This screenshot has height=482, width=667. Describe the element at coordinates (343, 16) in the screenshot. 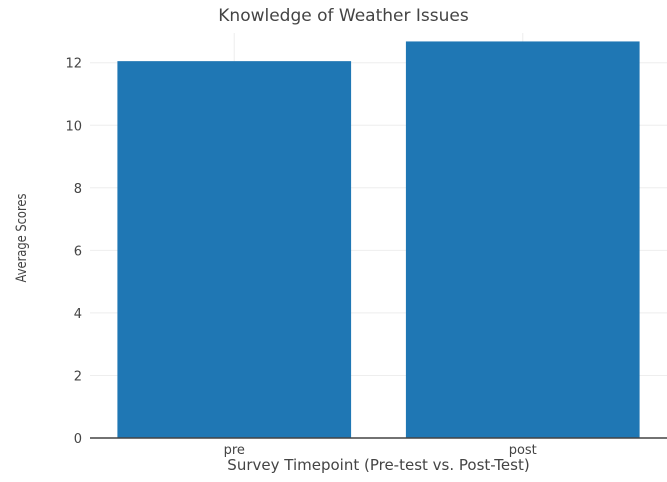

I see `chart-title: Knowledge of Weather Issues` at that location.